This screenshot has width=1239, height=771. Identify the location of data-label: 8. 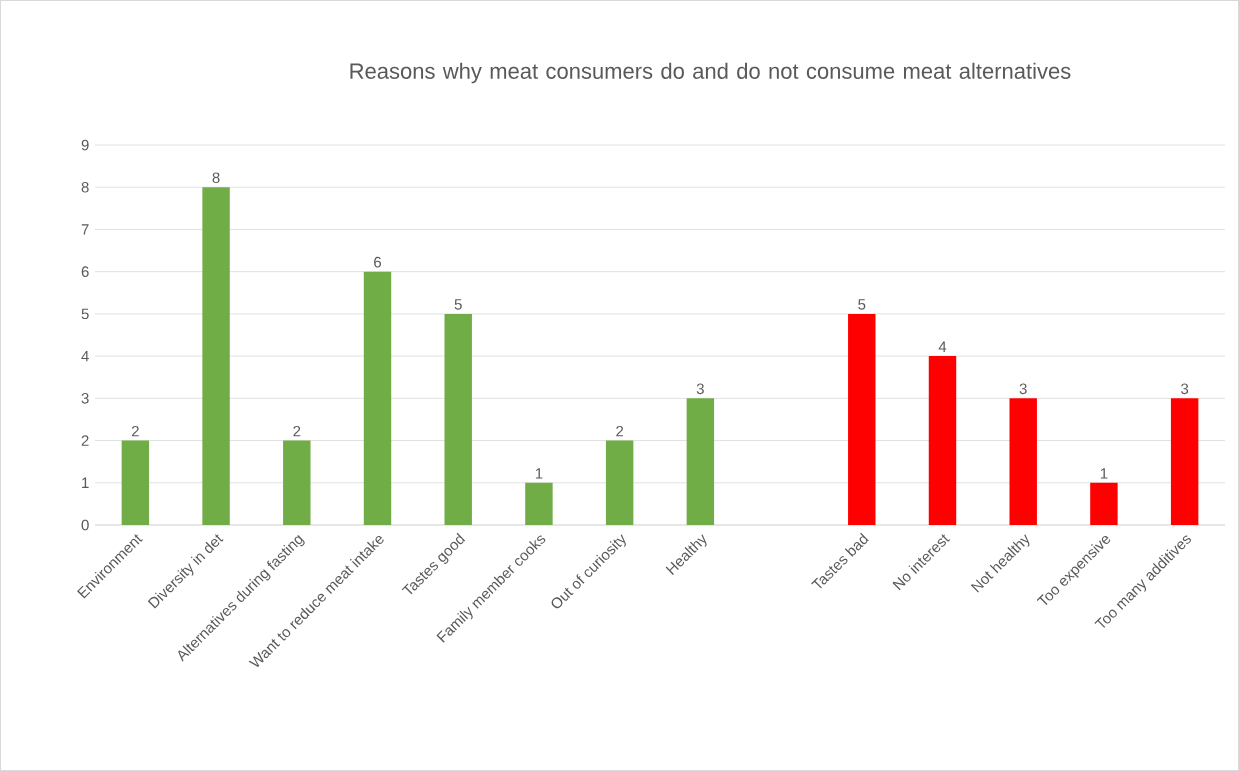
(216, 178).